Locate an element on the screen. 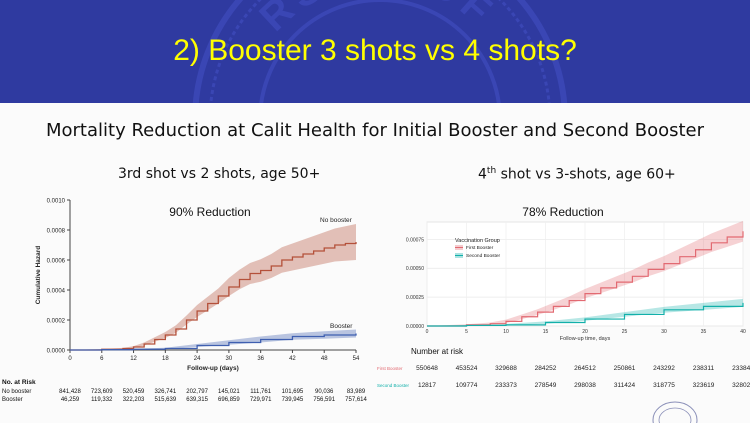  risk-value: 264512 is located at coordinates (585, 368).